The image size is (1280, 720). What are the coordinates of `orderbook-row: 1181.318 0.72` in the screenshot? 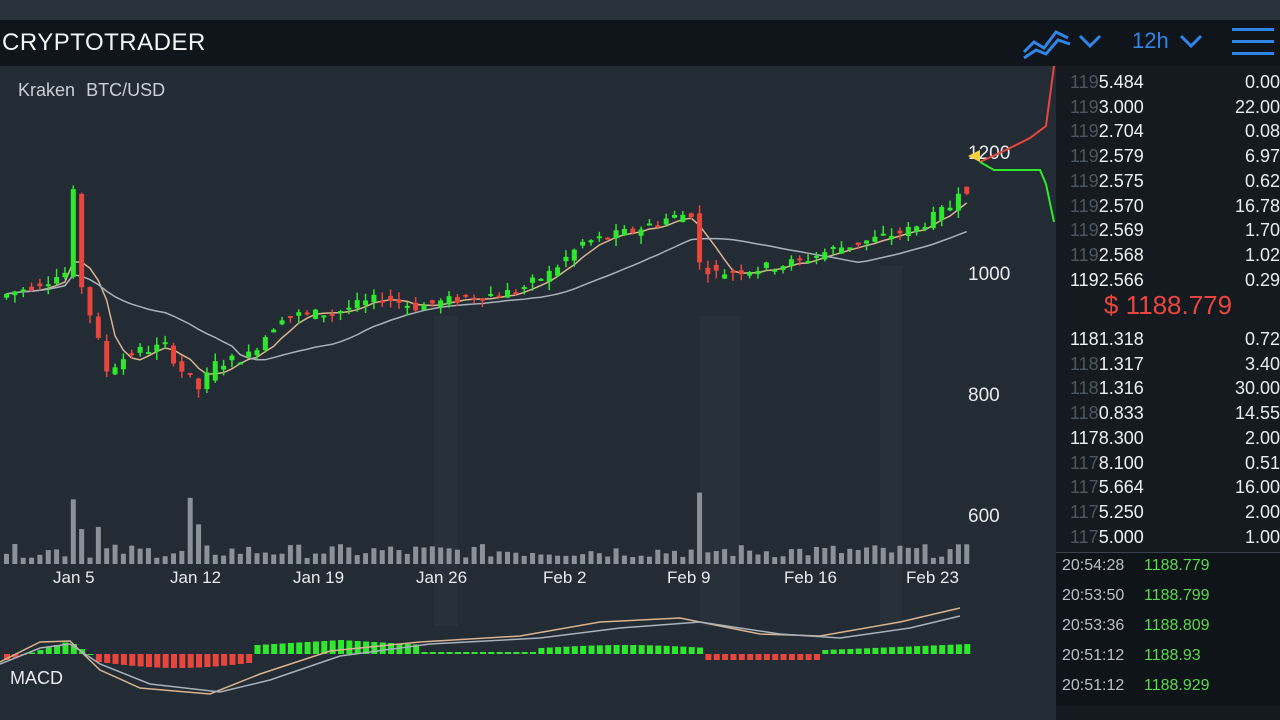 It's located at (1168, 339).